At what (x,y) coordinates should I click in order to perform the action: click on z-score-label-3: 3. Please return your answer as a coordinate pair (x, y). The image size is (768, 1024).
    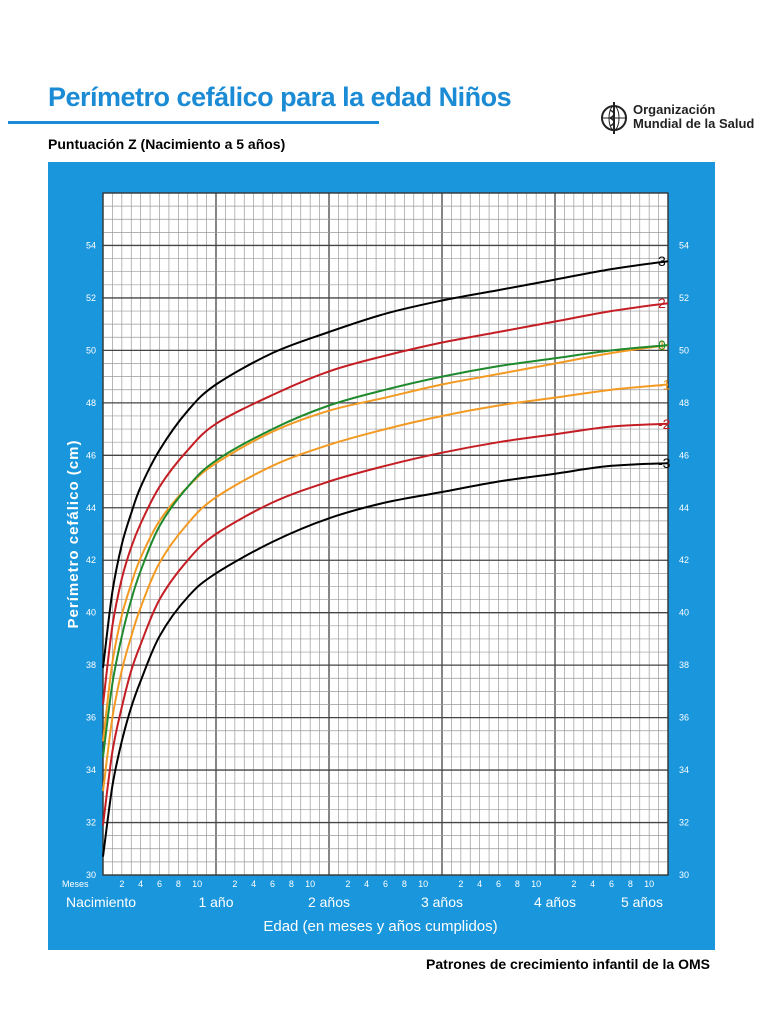
    Looking at the image, I should click on (662, 261).